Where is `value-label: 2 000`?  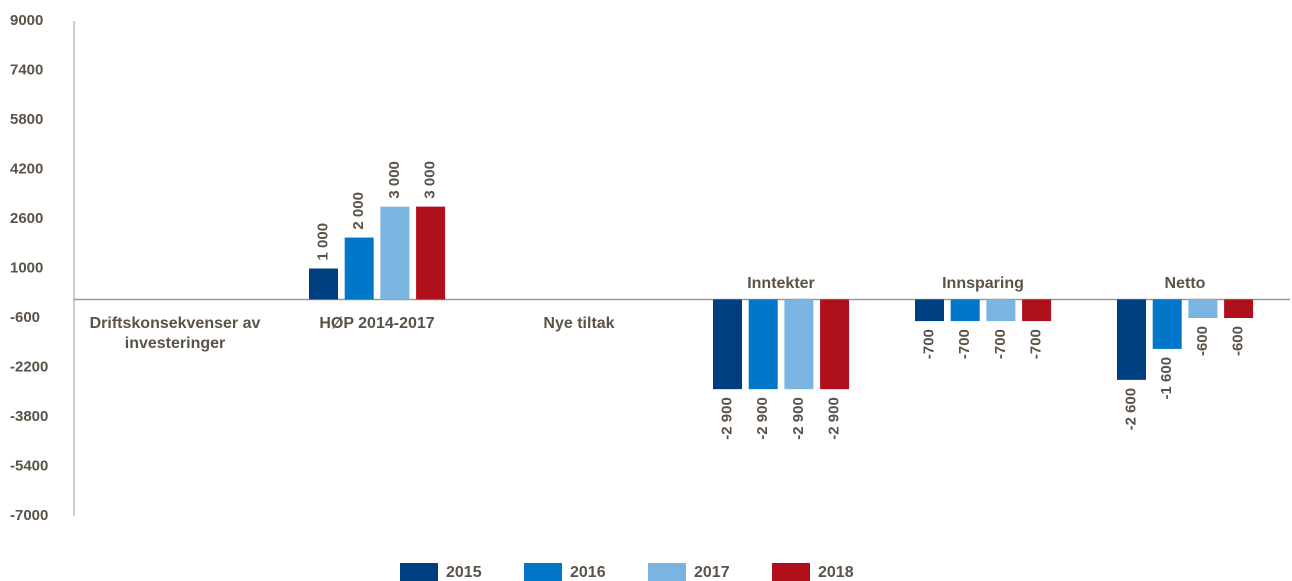 value-label: 2 000 is located at coordinates (358, 211).